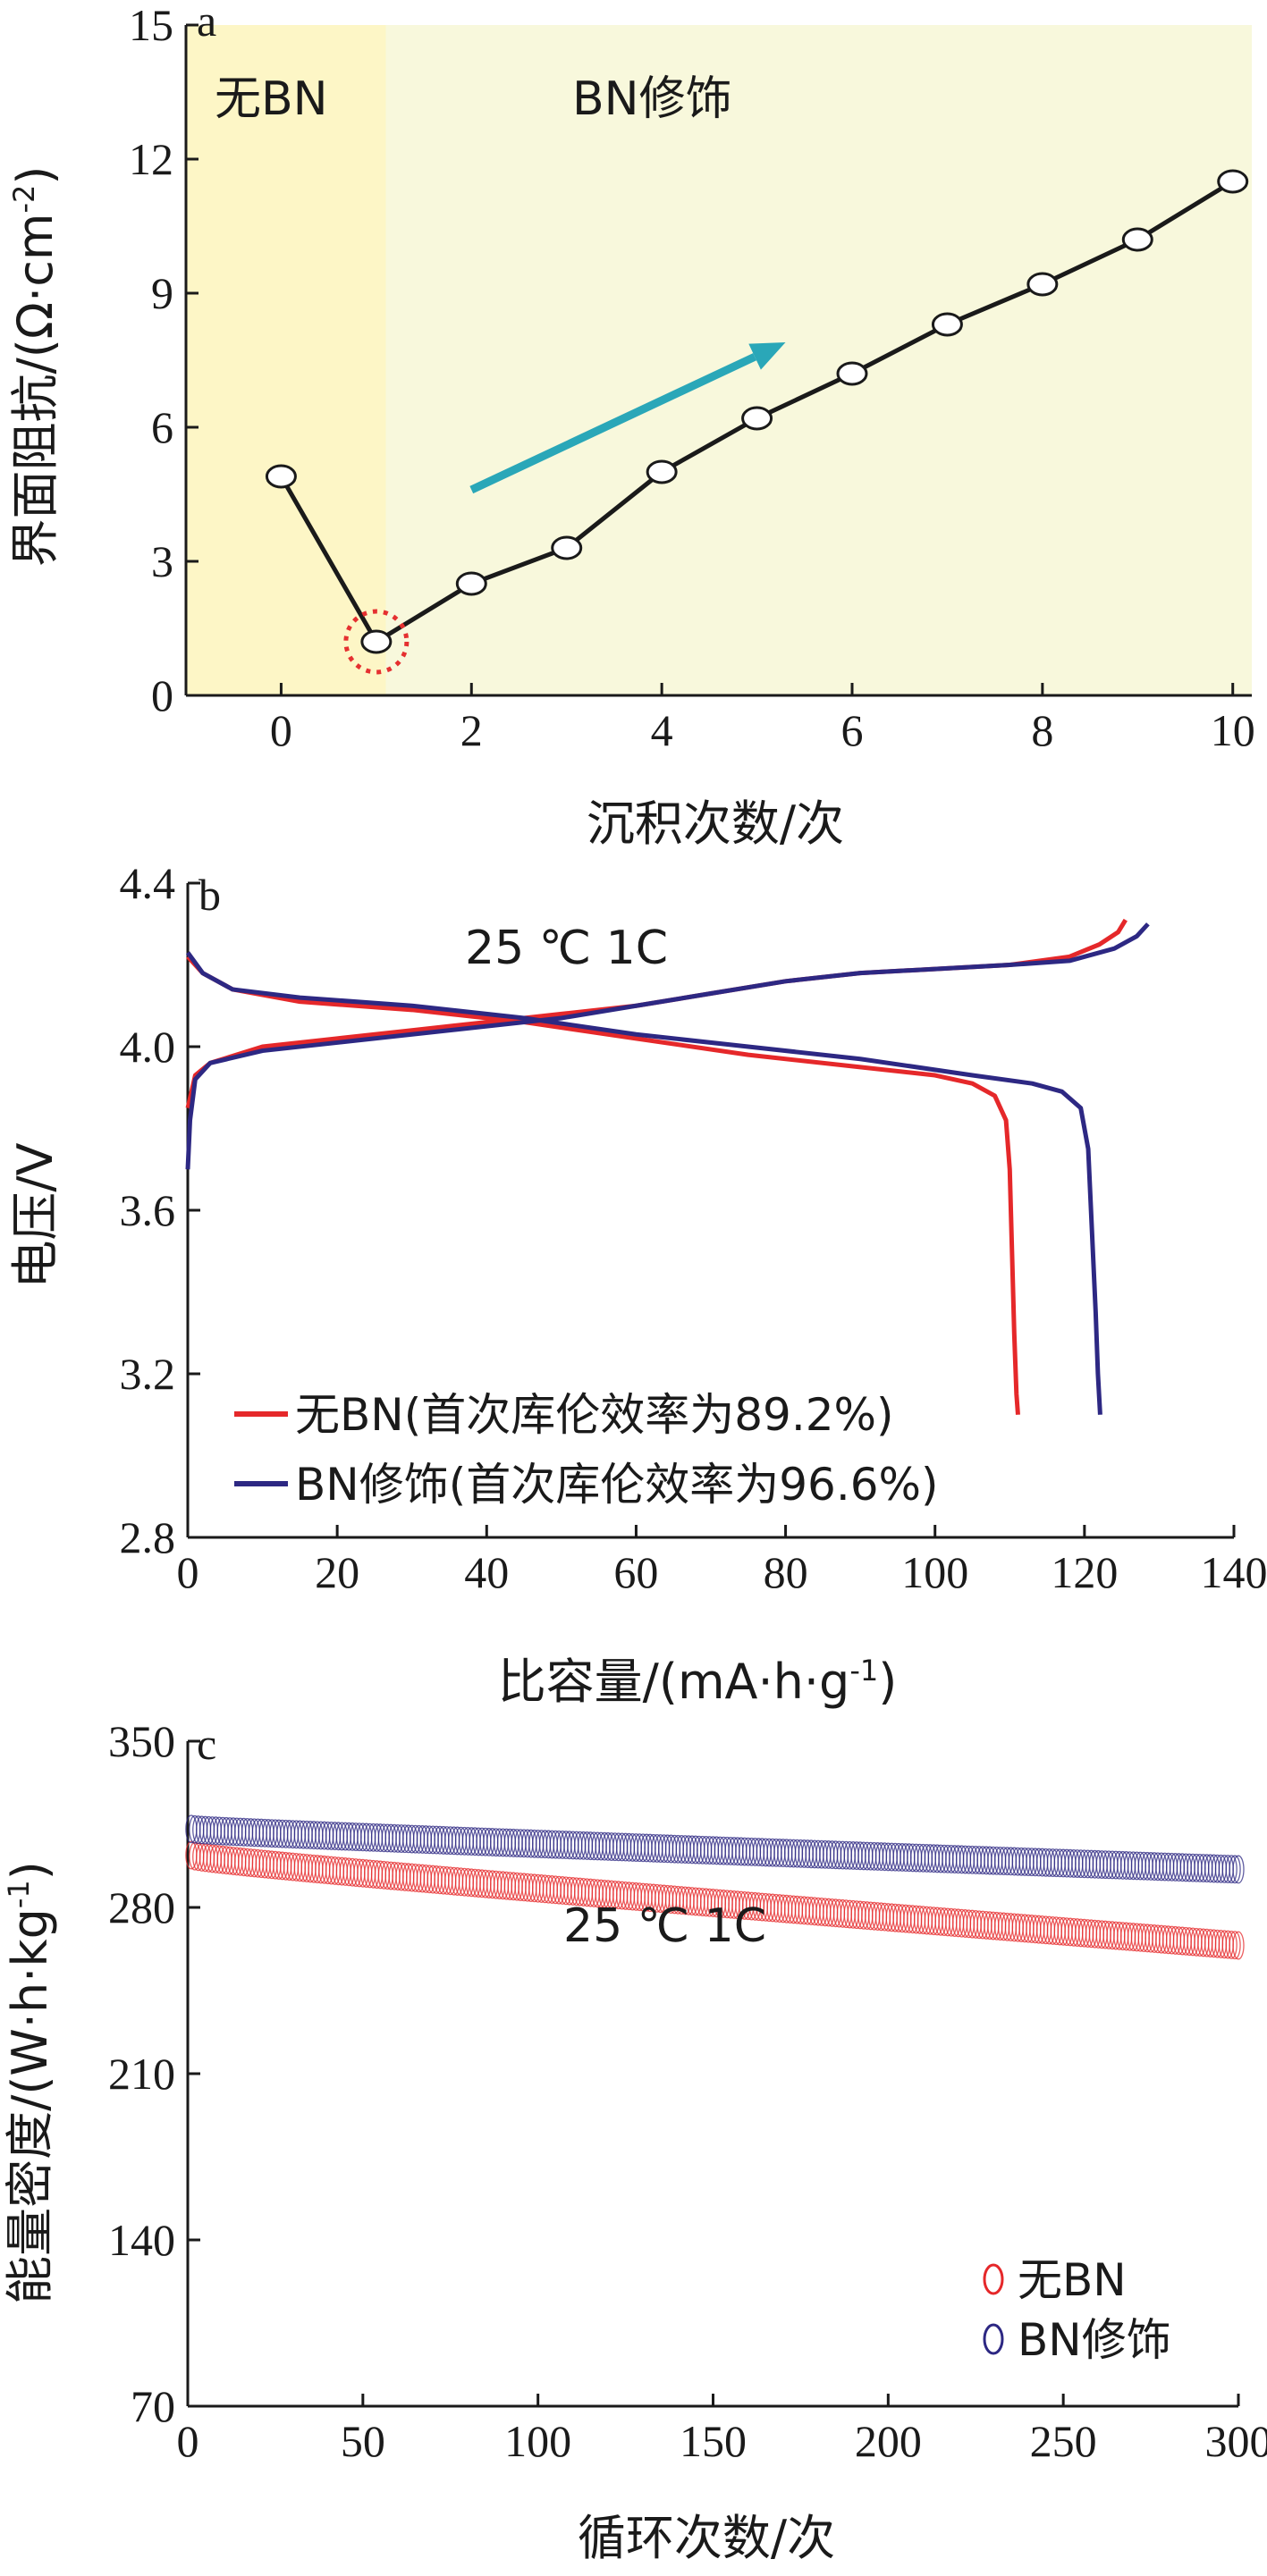 This screenshot has width=1267, height=2576. Describe the element at coordinates (35, 1215) in the screenshot. I see `panel-b-y-axis-label: 电压/V` at that location.